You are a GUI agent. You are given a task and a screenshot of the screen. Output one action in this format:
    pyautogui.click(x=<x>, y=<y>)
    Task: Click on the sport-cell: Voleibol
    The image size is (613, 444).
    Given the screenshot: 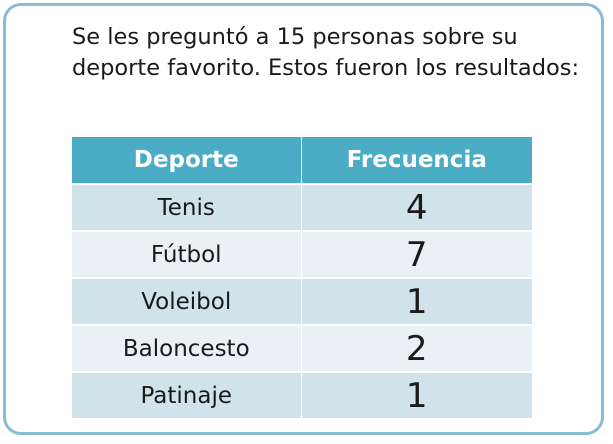 What is the action you would take?
    pyautogui.click(x=186, y=301)
    